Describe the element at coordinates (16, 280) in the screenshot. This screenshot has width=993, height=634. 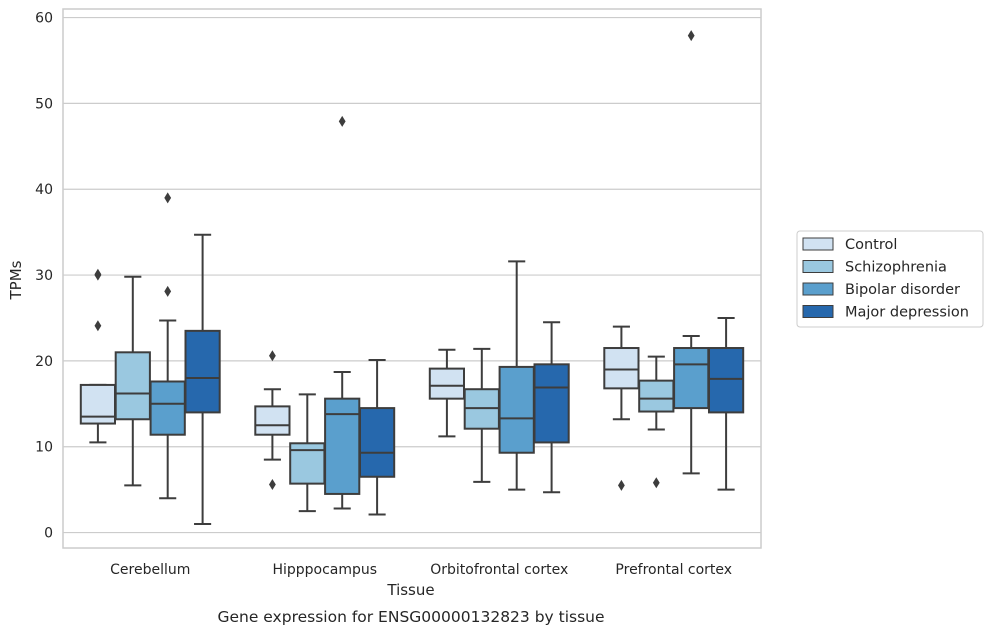
I see `y-axis-label: TPMs` at that location.